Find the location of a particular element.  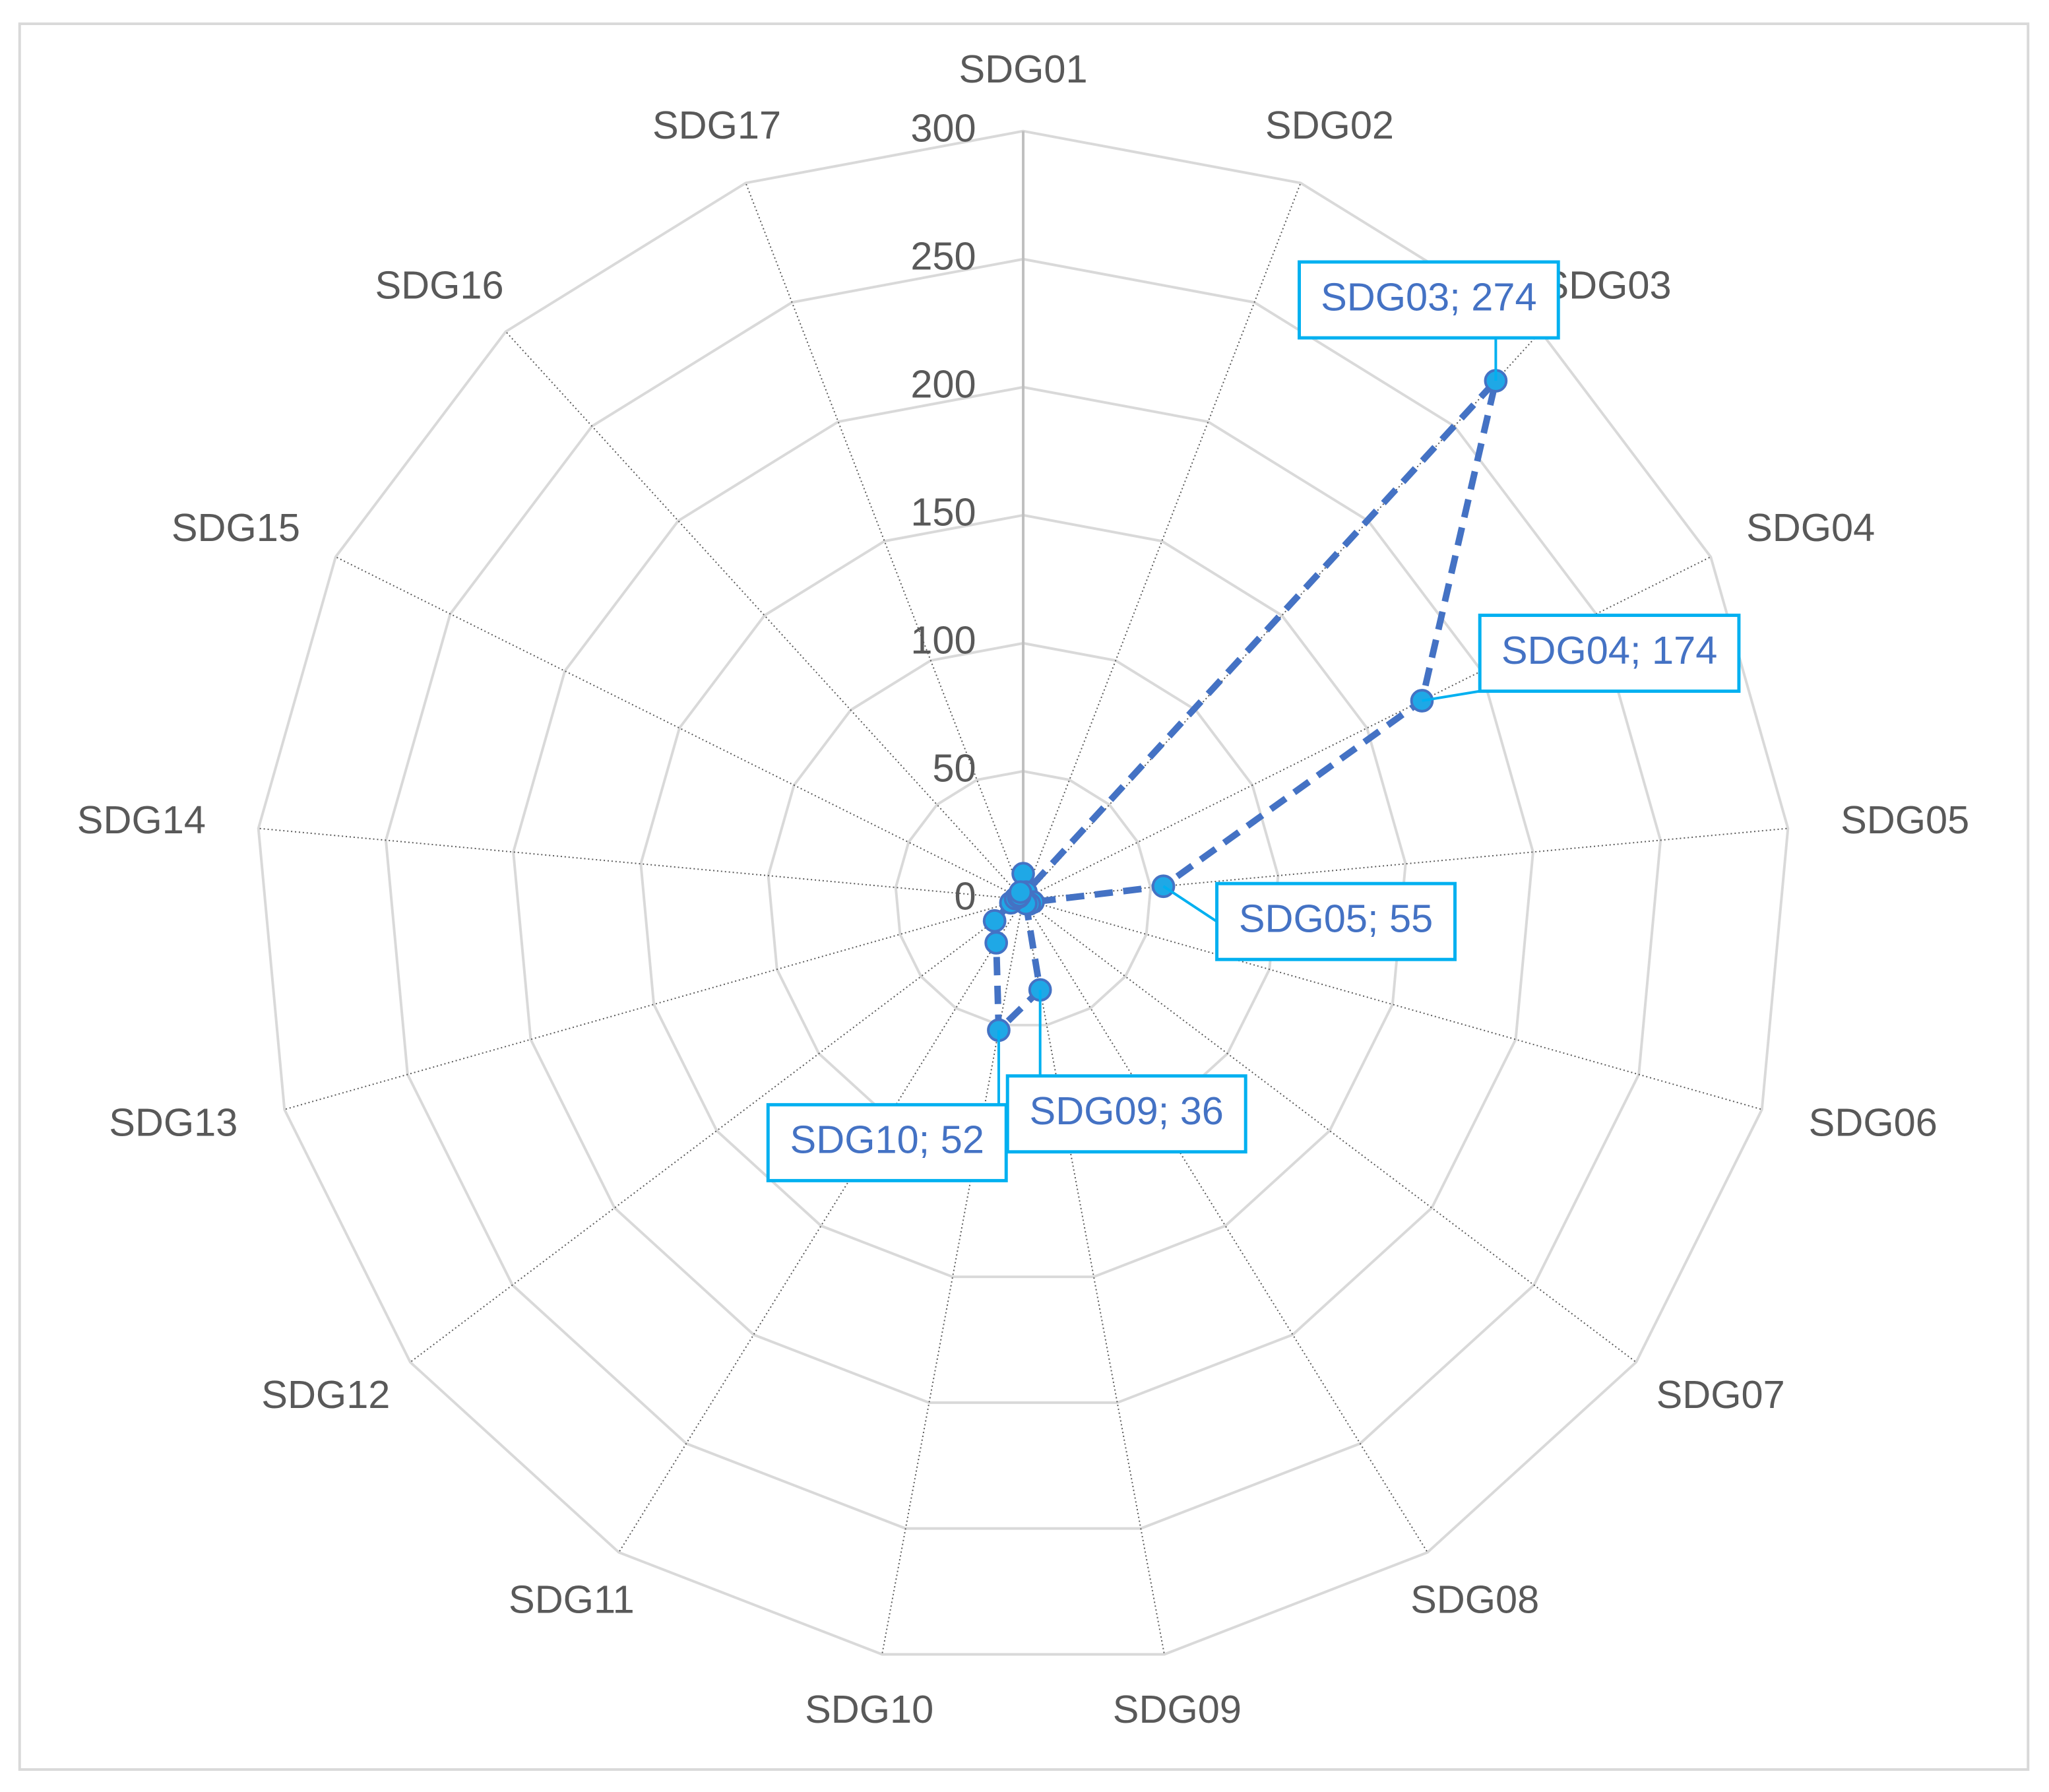

category-label: SDG01 is located at coordinates (1023, 69).